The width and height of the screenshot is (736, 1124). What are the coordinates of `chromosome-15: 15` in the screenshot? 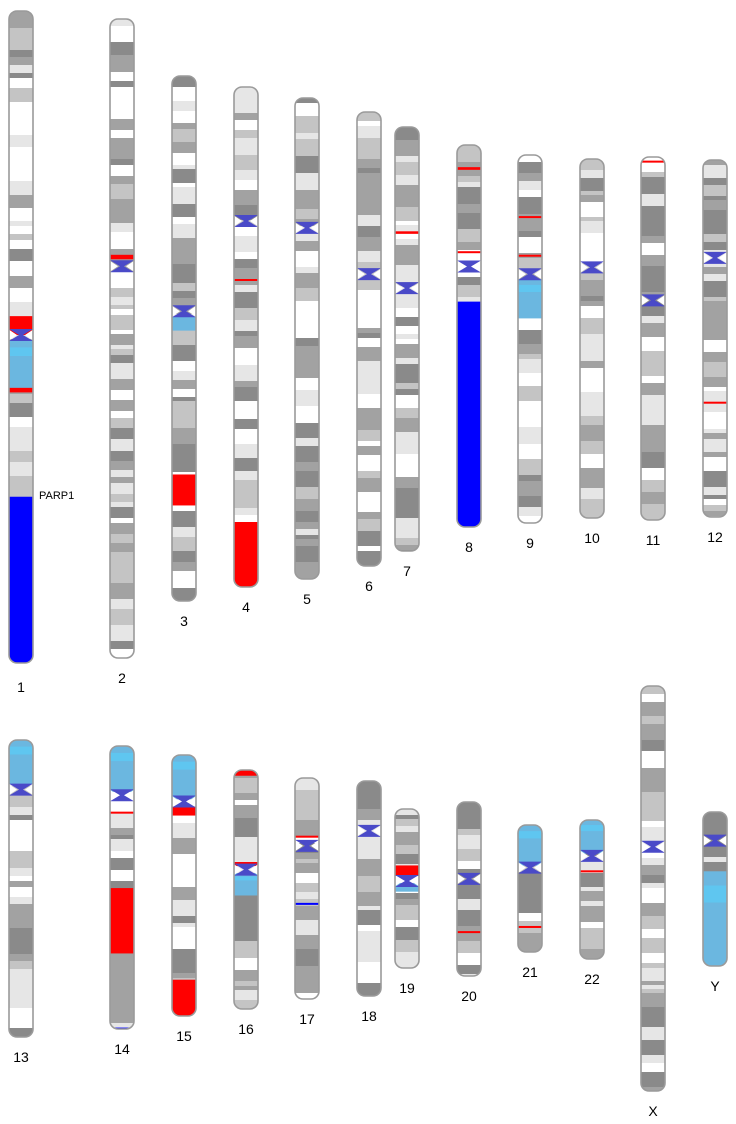 It's located at (184, 899).